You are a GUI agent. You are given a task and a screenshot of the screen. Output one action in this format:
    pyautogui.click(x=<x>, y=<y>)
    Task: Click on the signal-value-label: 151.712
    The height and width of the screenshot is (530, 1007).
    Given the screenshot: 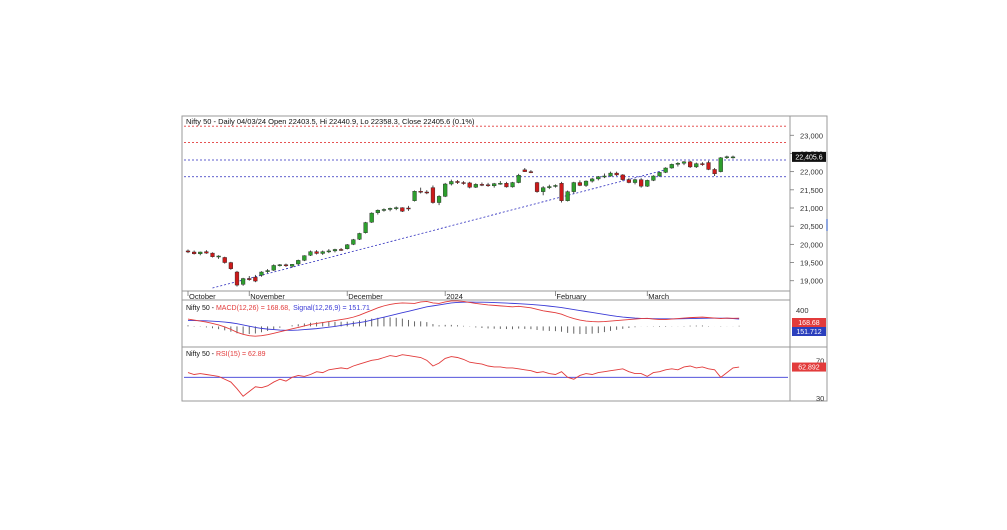 What is the action you would take?
    pyautogui.click(x=808, y=332)
    